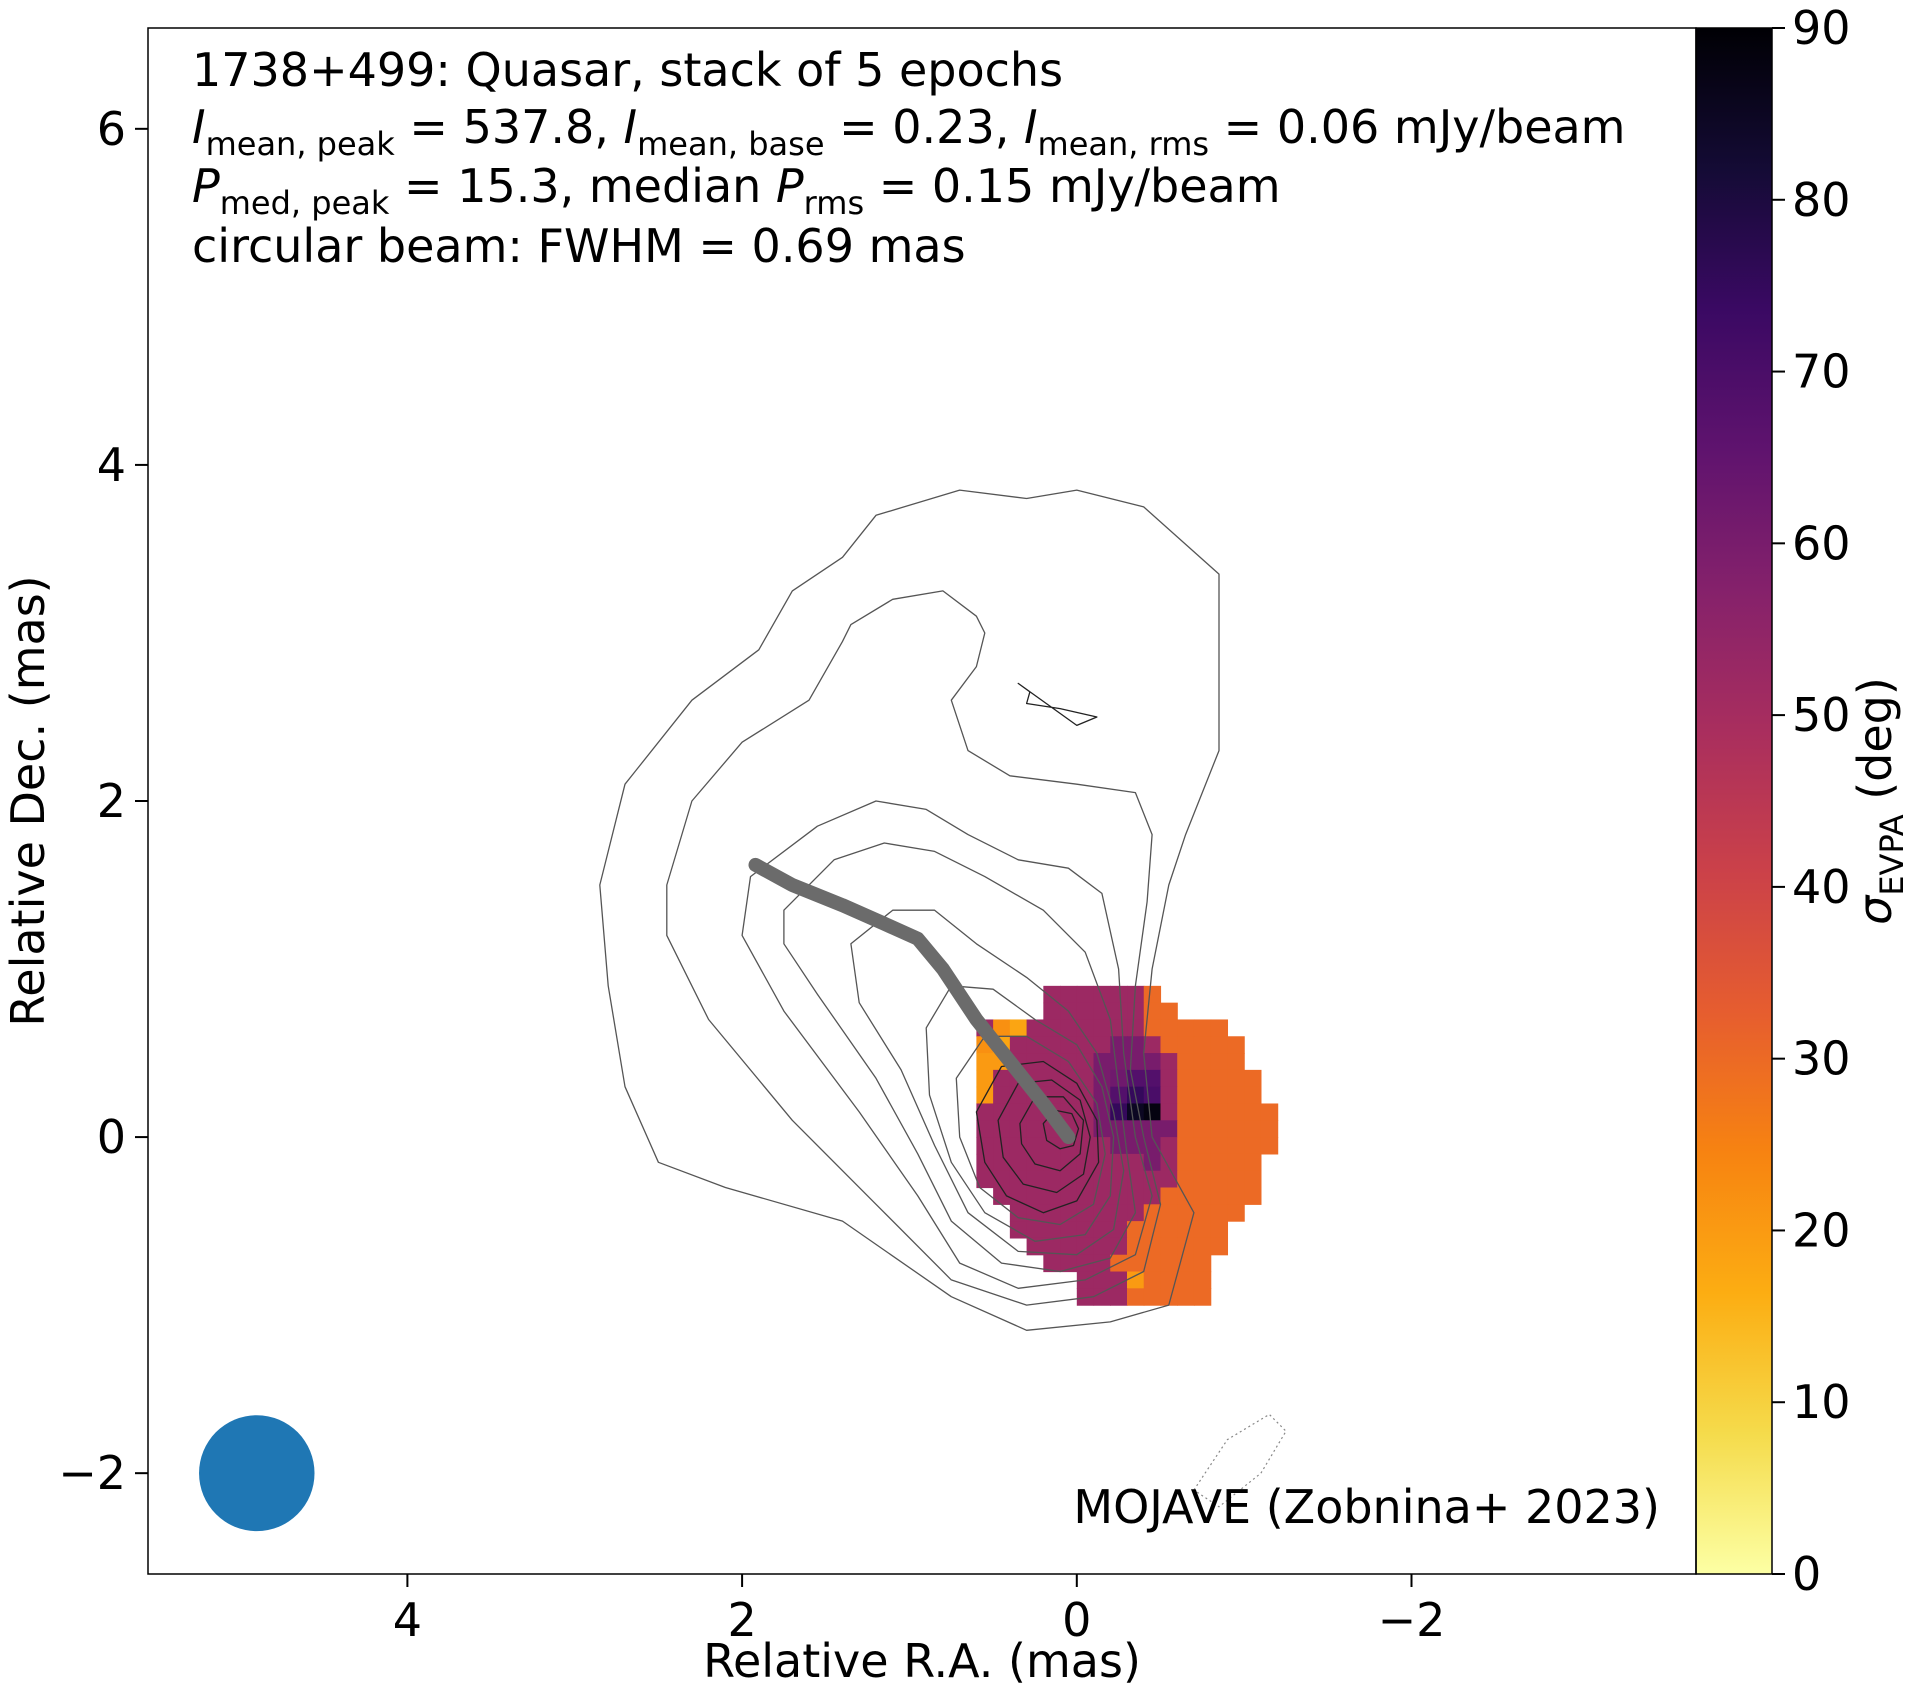 This screenshot has width=1905, height=1691. I want to click on colorbar-title: σEVPA (deg), so click(1876, 801).